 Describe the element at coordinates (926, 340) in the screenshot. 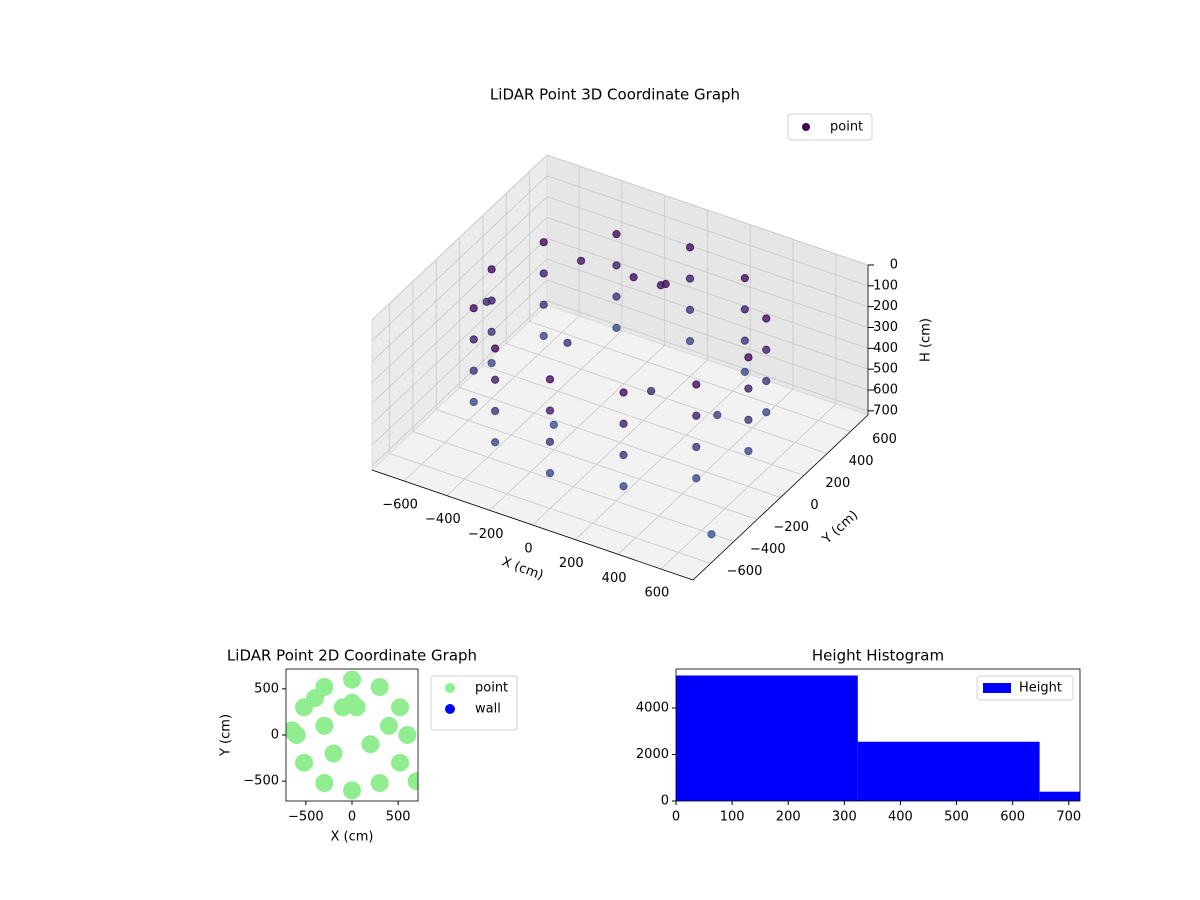

I see `z-axis-label: H (cm)` at that location.